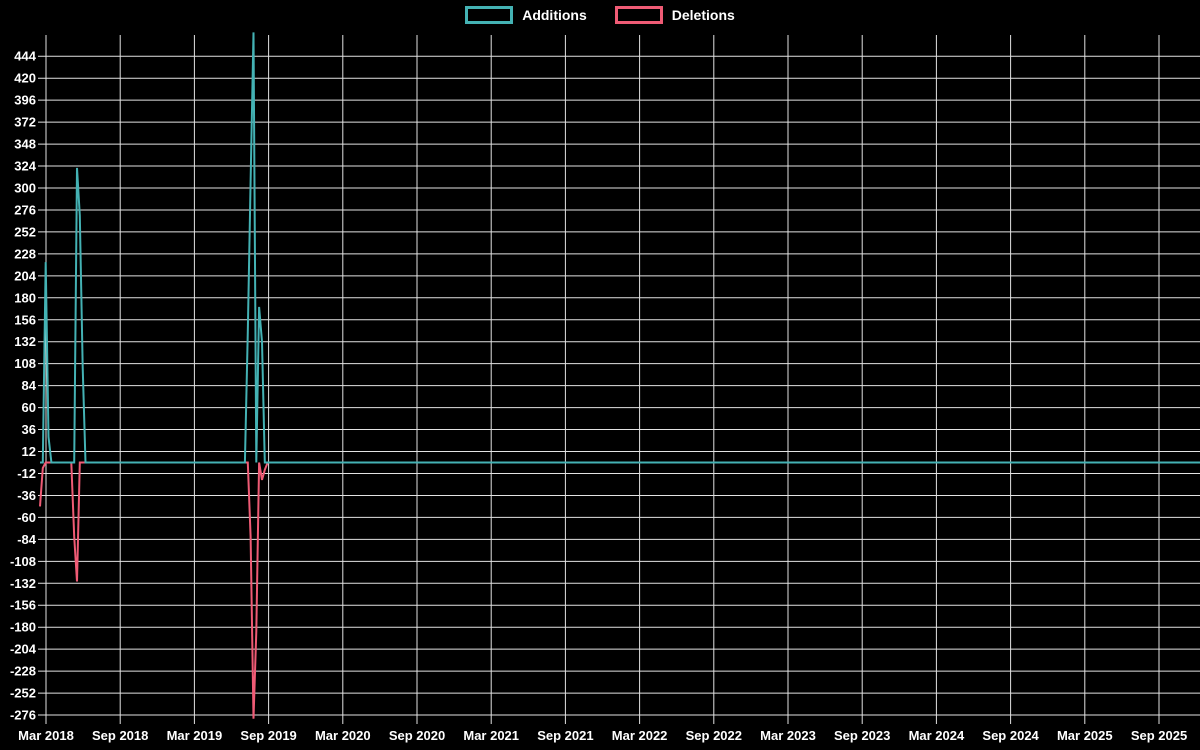 The width and height of the screenshot is (1200, 750). Describe the element at coordinates (638, 15) in the screenshot. I see `legend-swatch-deletions` at that location.